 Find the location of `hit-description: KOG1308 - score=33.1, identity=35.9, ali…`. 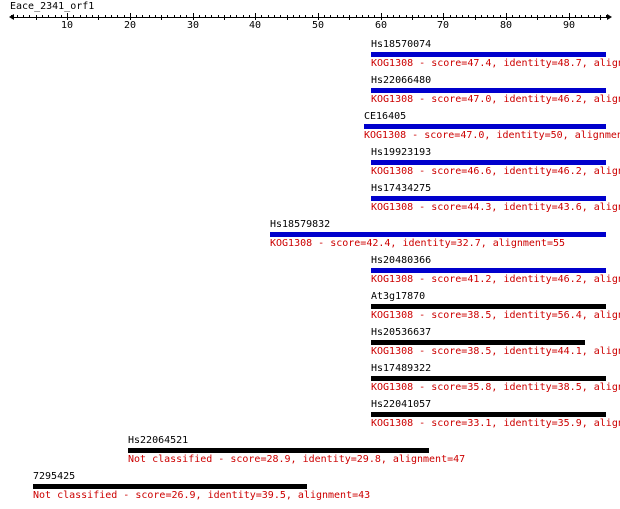

hit-description: KOG1308 - score=33.1, identity=35.9, ali… is located at coordinates (495, 423).